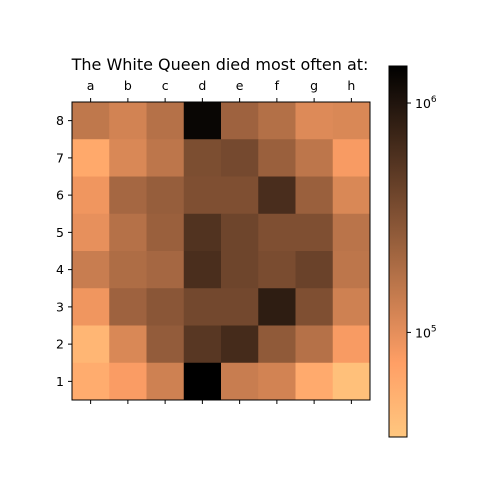 This screenshot has width=480, height=480. I want to click on heatmap-cell-b5, so click(128, 232).